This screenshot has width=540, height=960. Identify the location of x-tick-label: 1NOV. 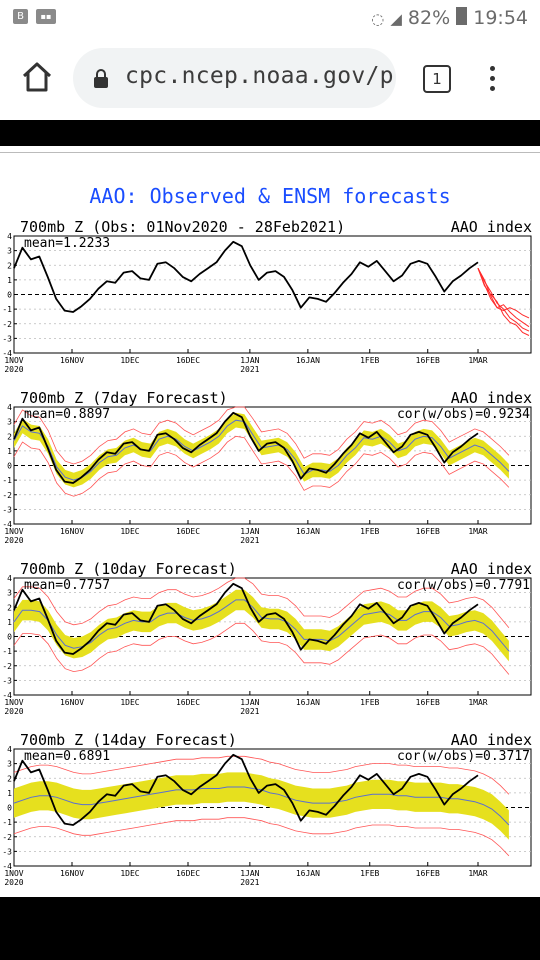
(13, 360).